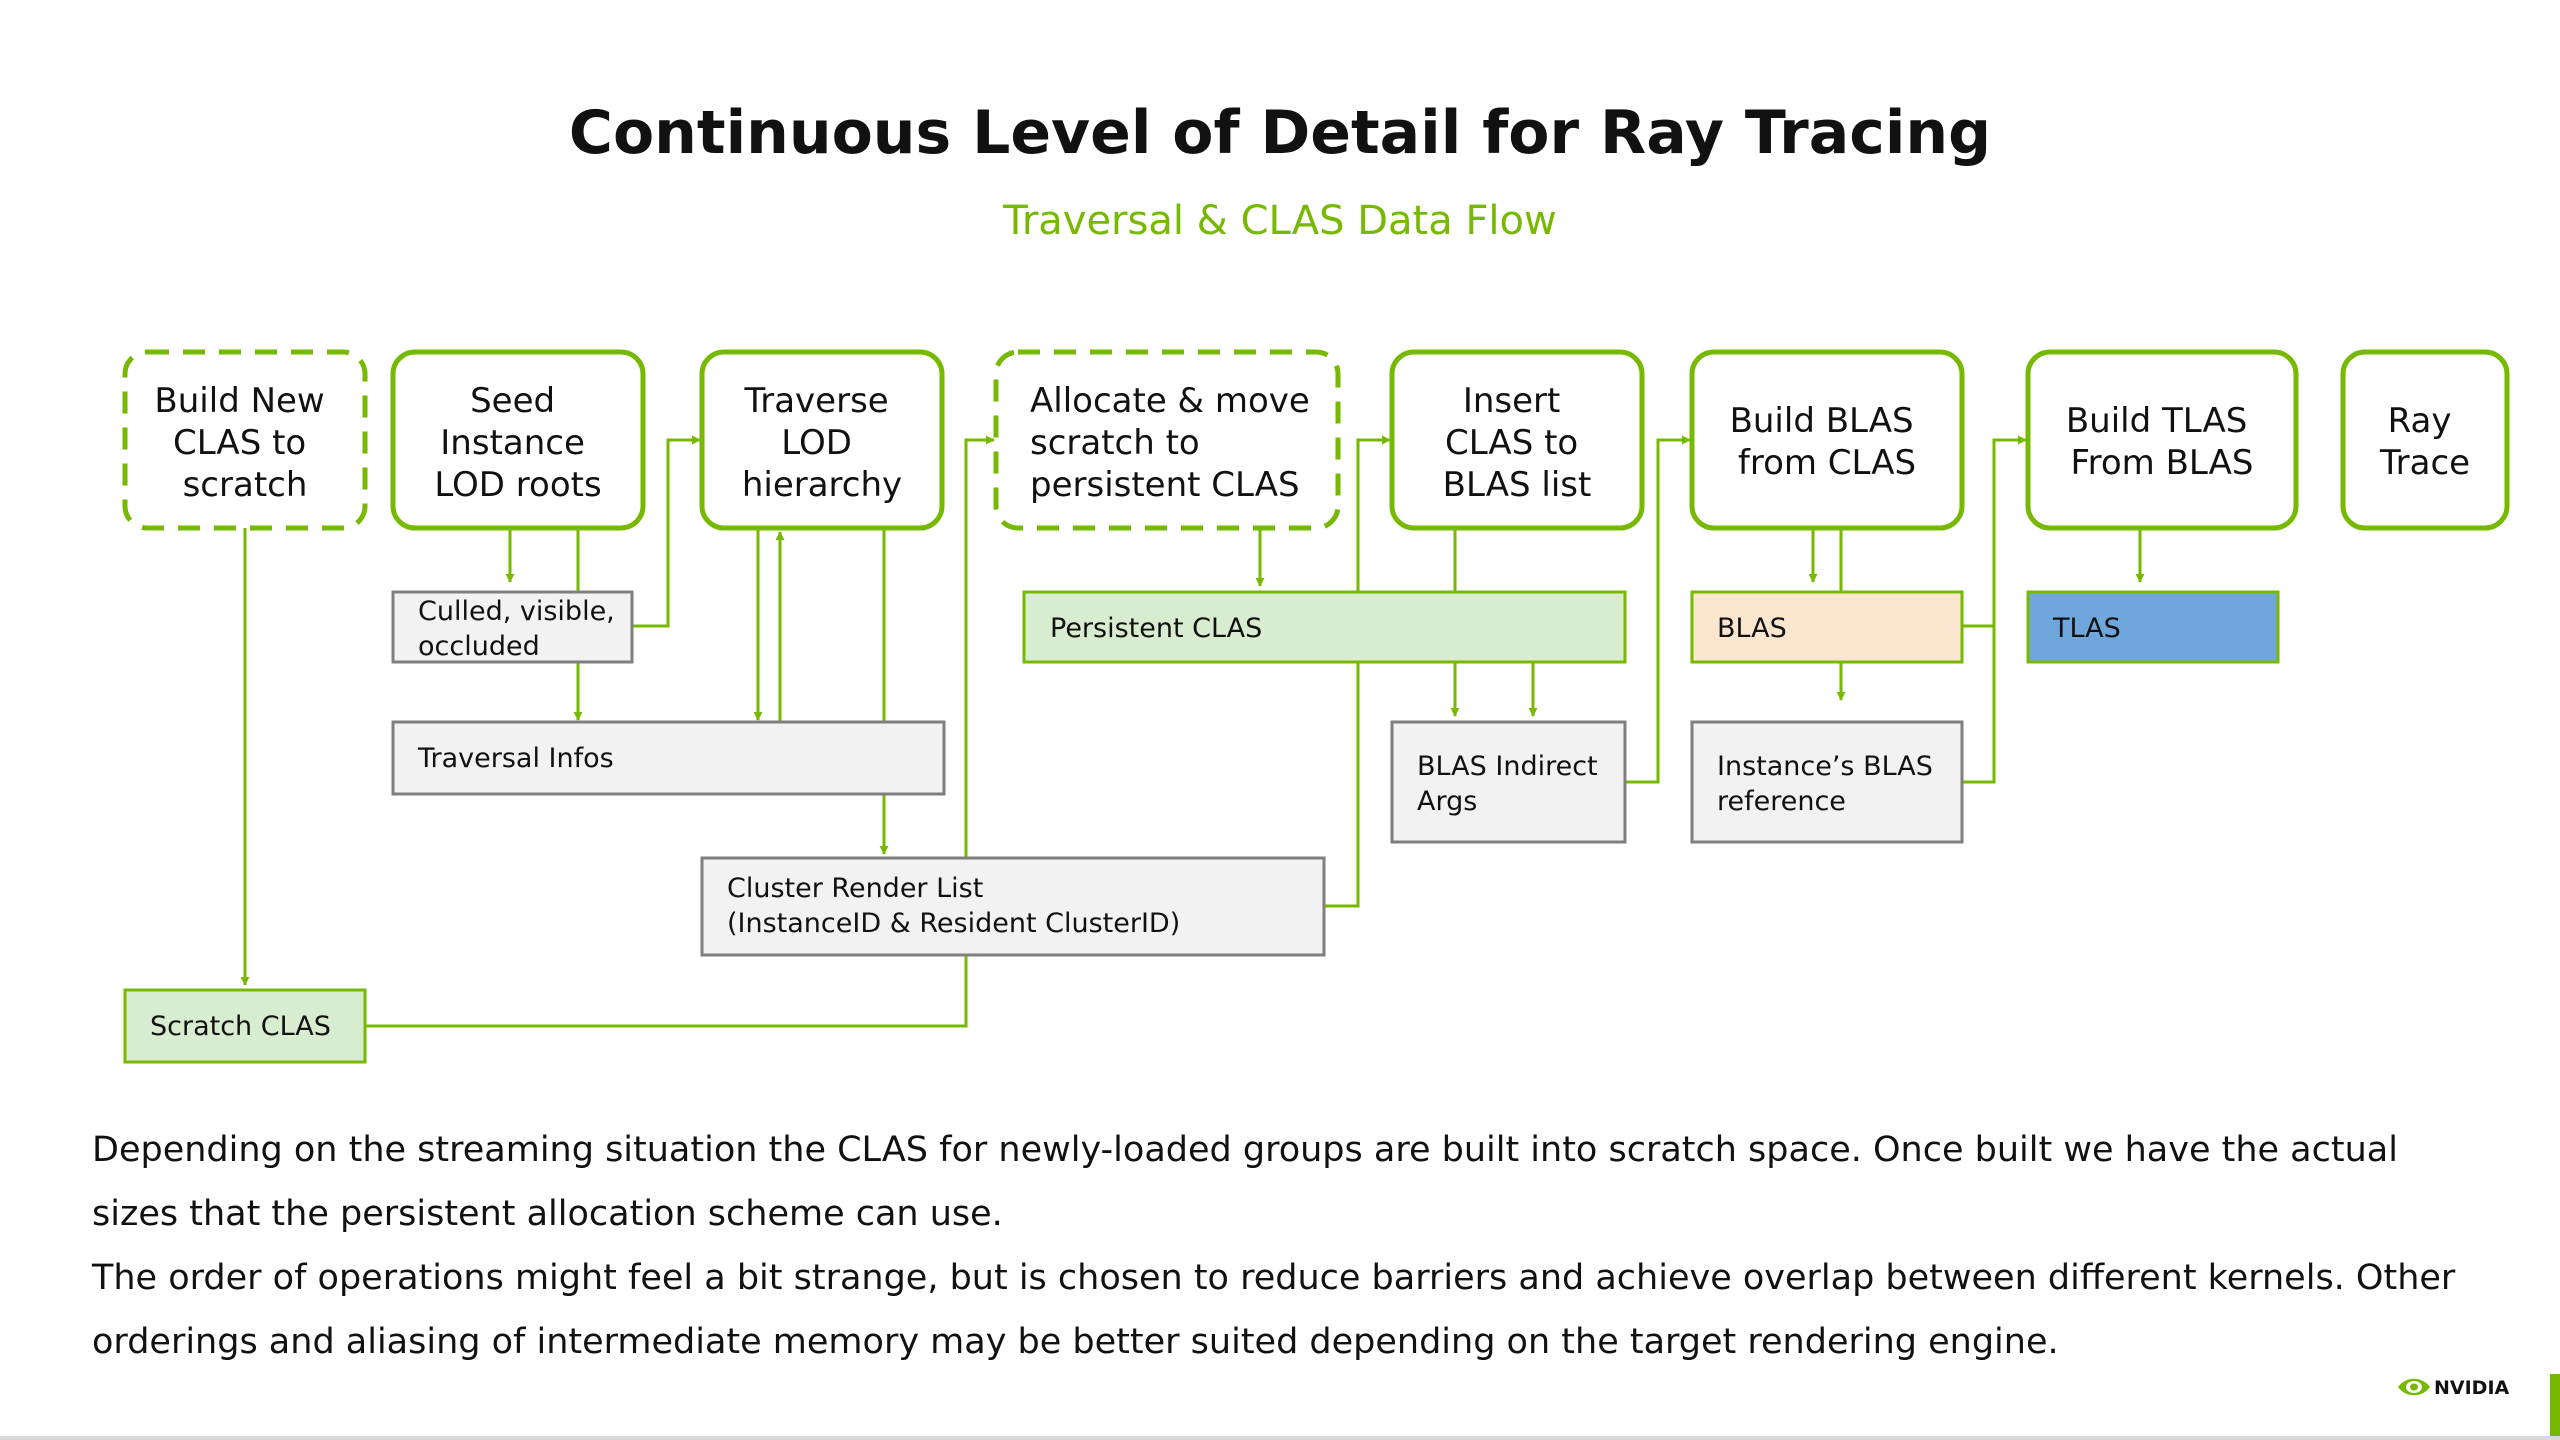 The width and height of the screenshot is (2560, 1440). What do you see at coordinates (1827, 627) in the screenshot?
I see `buffer-blas` at bounding box center [1827, 627].